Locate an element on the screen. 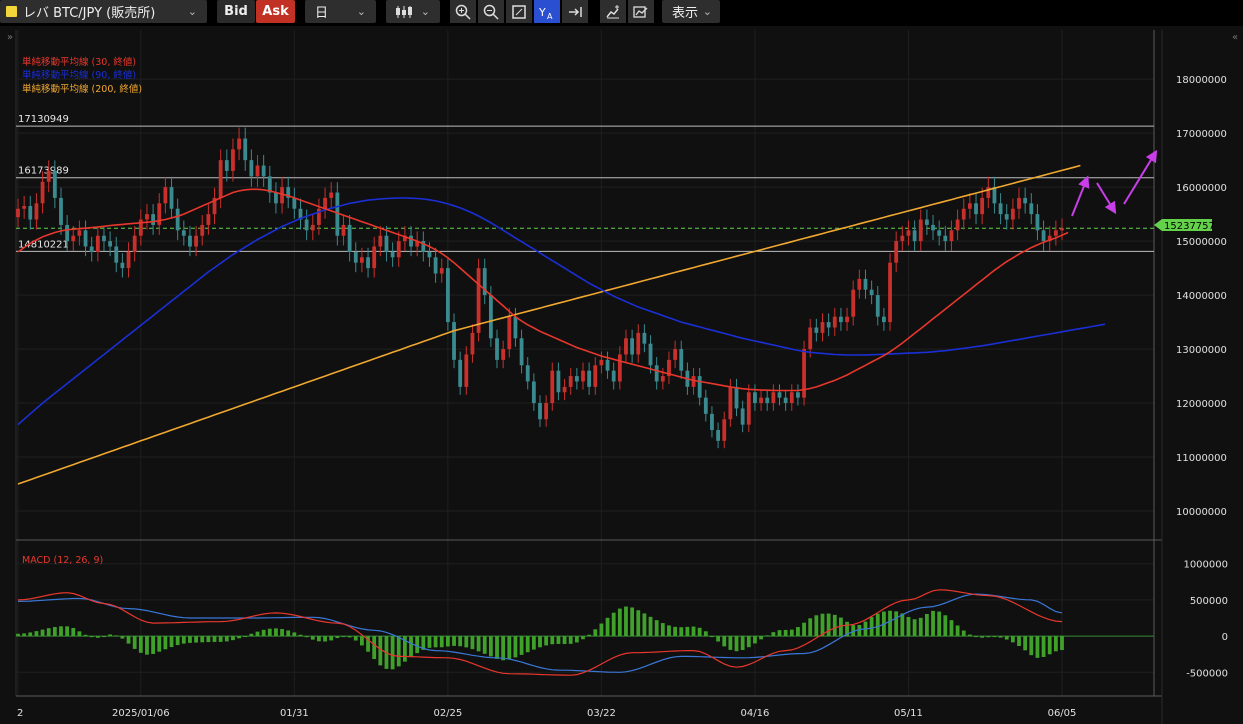  zoom-in-button is located at coordinates (463, 11).